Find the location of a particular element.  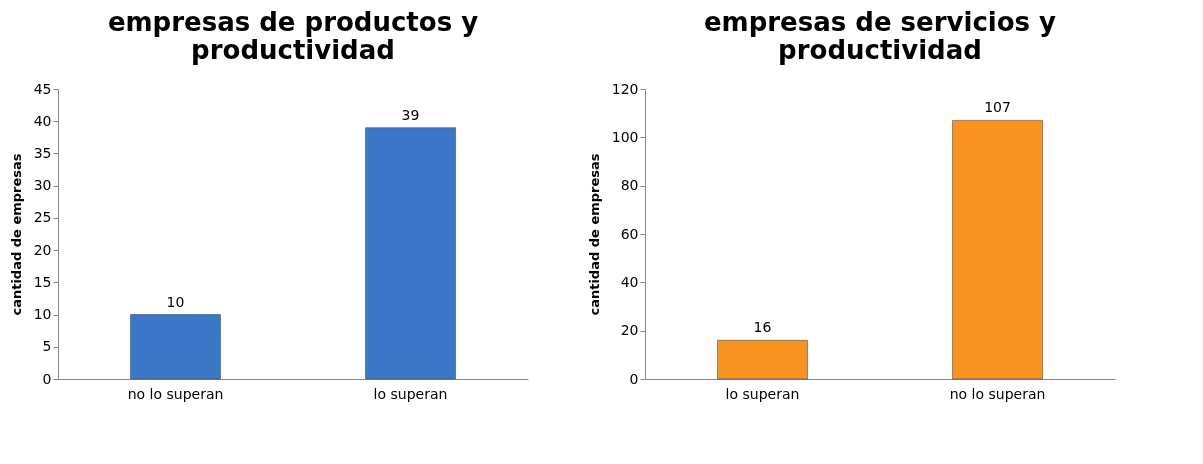

y-tick-label: 5 is located at coordinates (47, 346).